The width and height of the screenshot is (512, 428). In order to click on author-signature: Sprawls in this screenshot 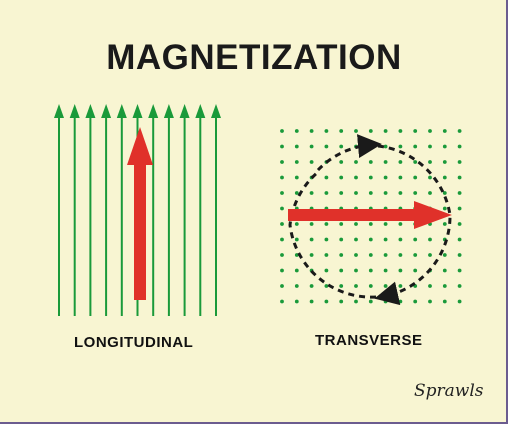, I will do `click(449, 391)`.